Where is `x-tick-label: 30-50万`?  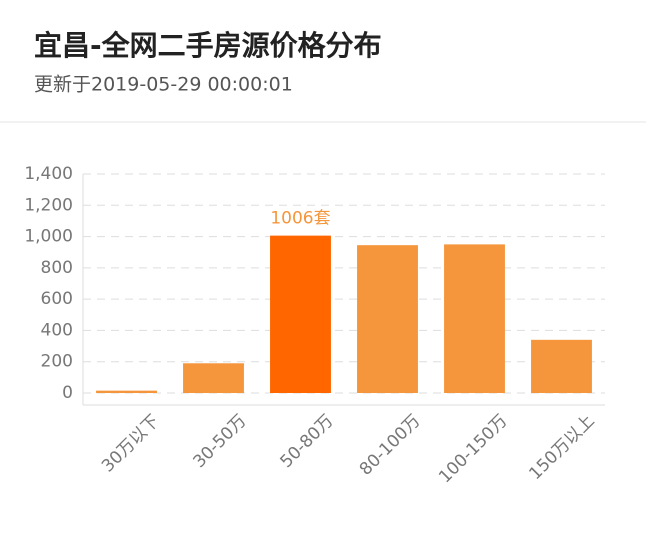 x-tick-label: 30-50万 is located at coordinates (219, 441).